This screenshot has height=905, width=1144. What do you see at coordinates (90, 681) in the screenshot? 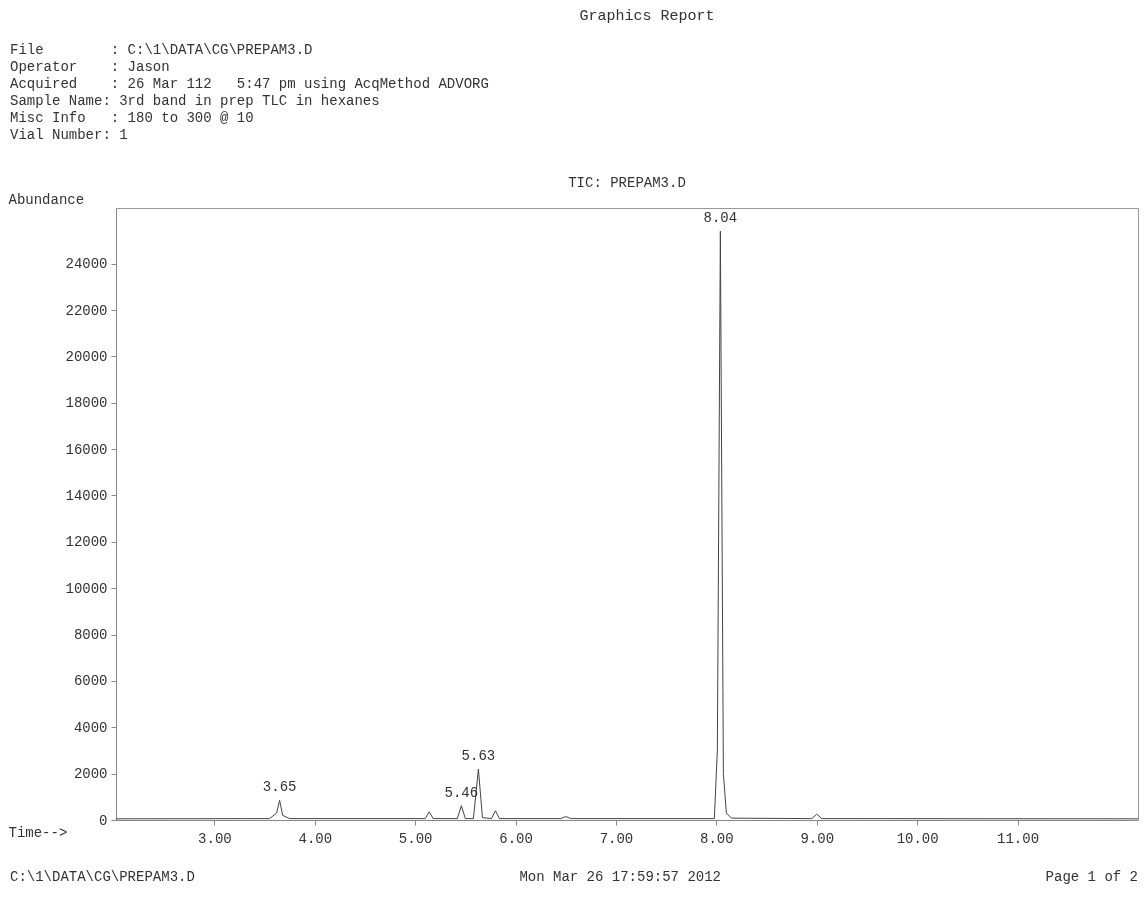
I see `y-tick-label: 6000` at bounding box center [90, 681].